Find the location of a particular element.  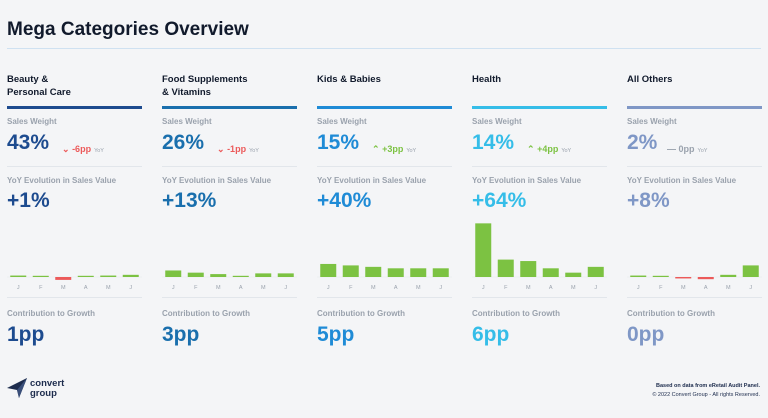

yoy-evolution-value: +1% is located at coordinates (28, 200).